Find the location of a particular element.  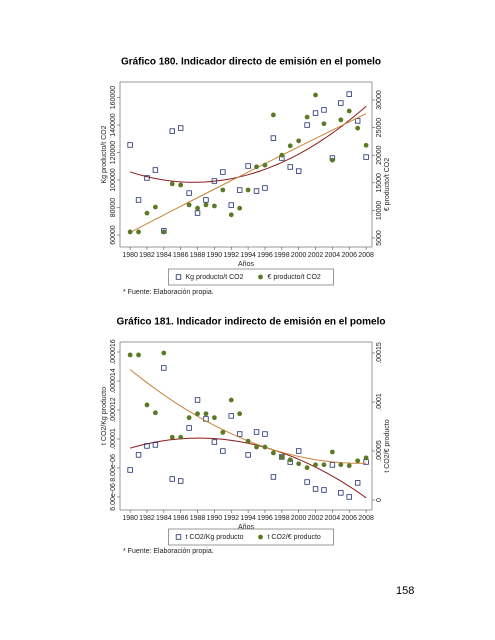

y2-tick-label: 0 is located at coordinates (379, 500).